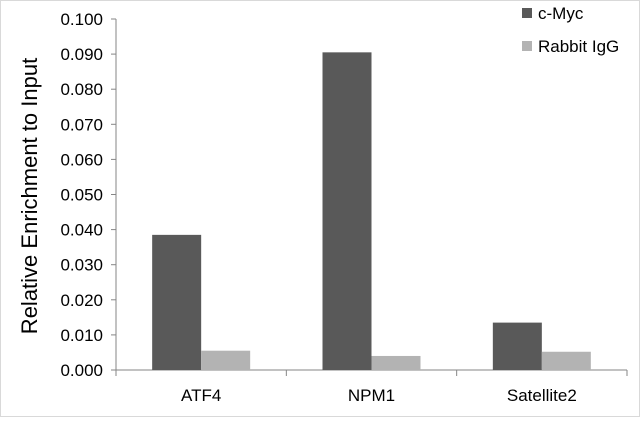  What do you see at coordinates (542, 395) in the screenshot?
I see `x-tick-label: Satellite2` at bounding box center [542, 395].